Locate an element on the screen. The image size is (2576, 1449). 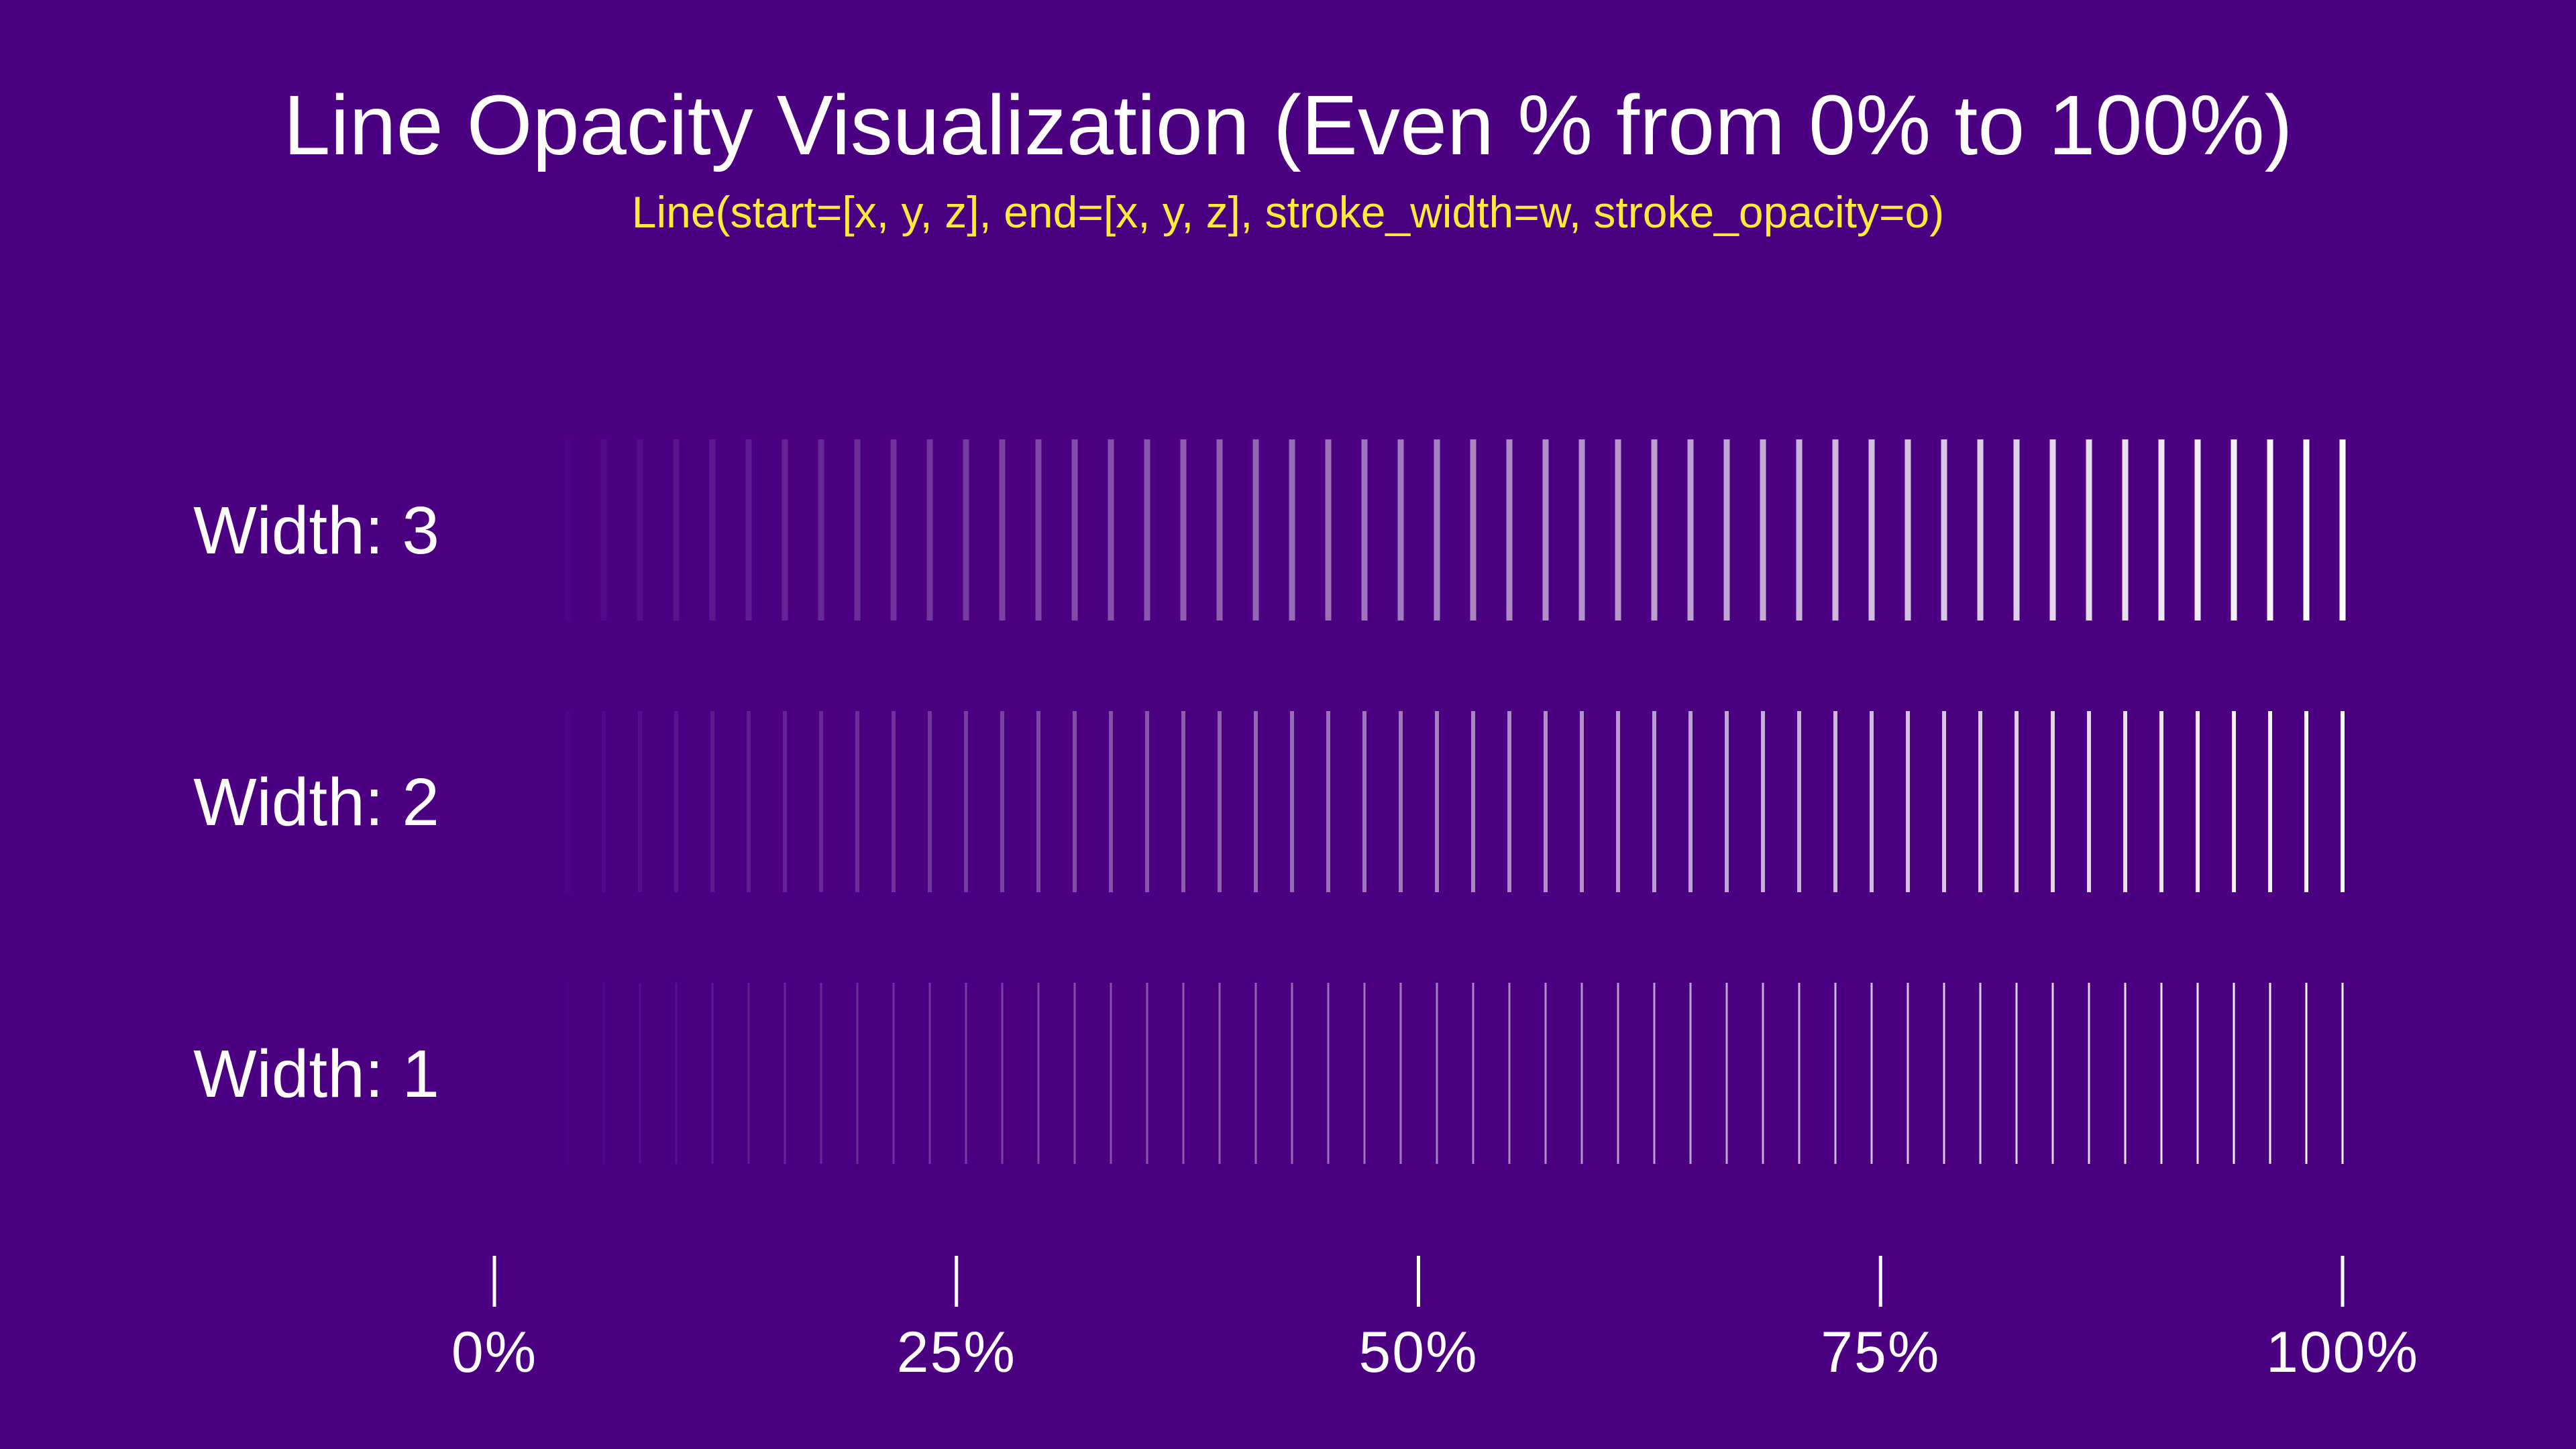
axis-tick-label: 0% is located at coordinates (494, 1352).